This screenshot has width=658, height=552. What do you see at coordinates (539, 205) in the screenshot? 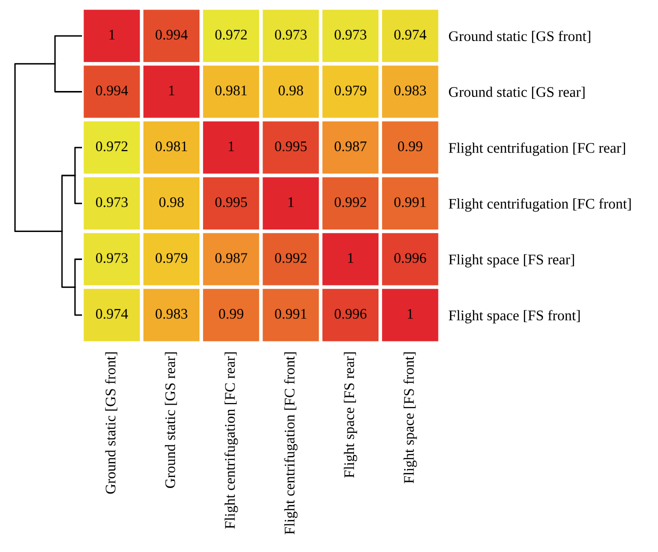
I see `y-tick-label: Flight centrifugation [FC front]` at bounding box center [539, 205].